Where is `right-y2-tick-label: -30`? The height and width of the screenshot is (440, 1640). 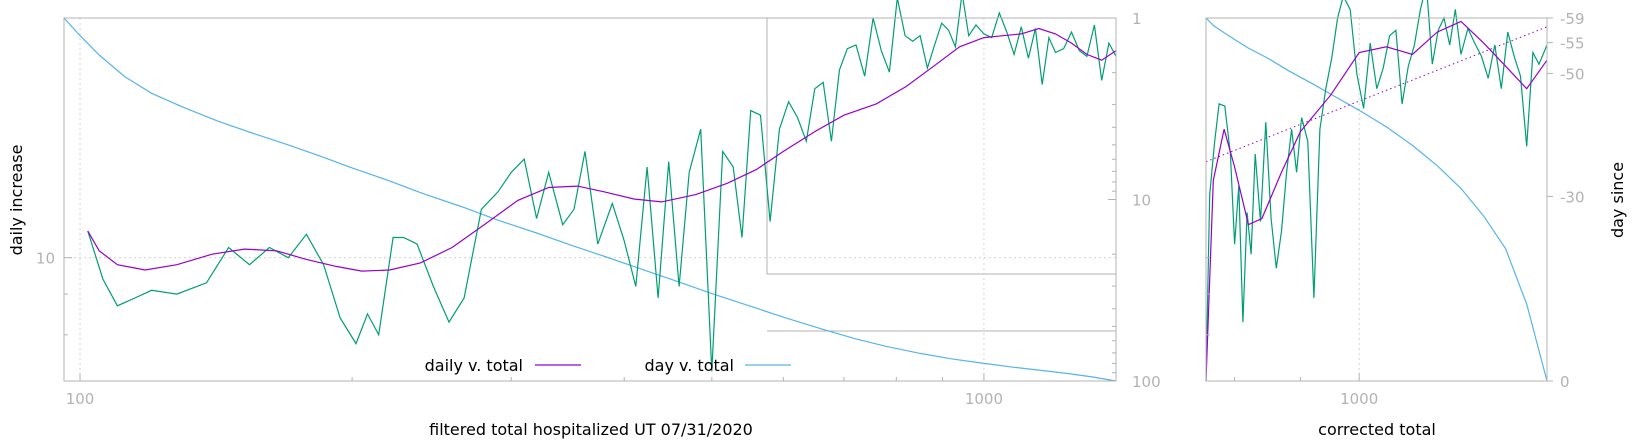
right-y2-tick-label: -30 is located at coordinates (1572, 197).